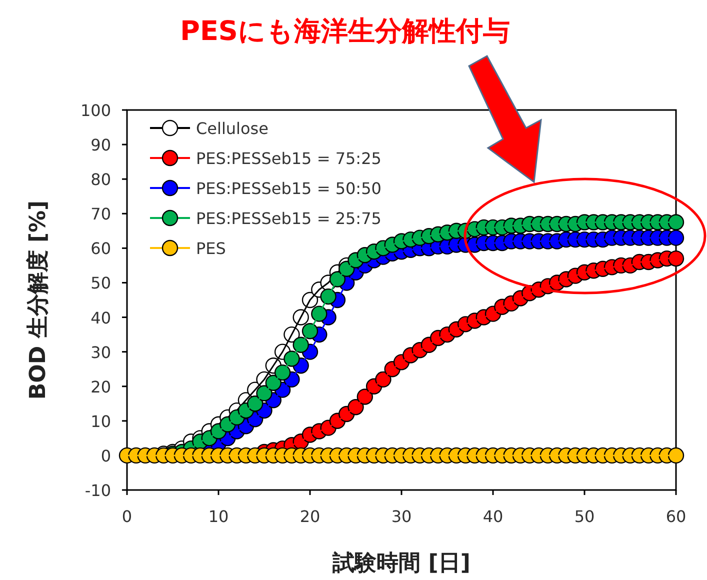 This screenshot has width=707, height=580. I want to click on y-axis-title: BOD 生分解度 [%], so click(38, 300).